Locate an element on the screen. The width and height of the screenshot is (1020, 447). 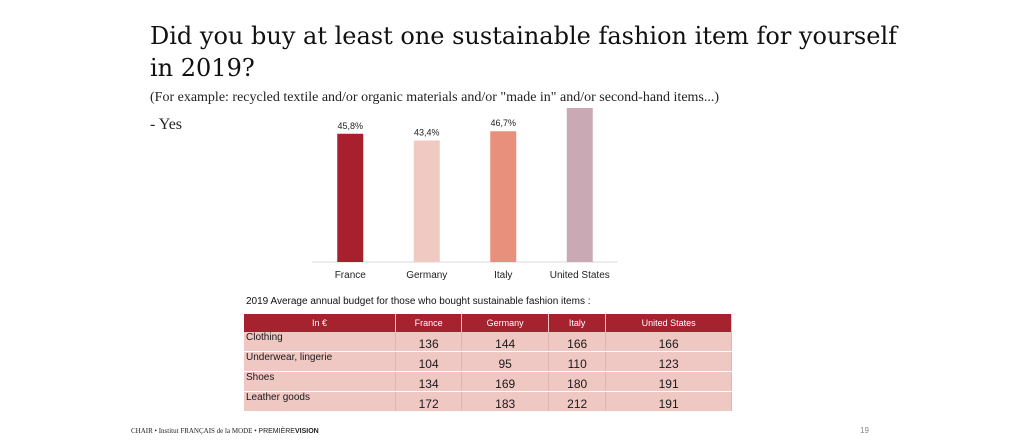
table-cell: 123 is located at coordinates (668, 361).